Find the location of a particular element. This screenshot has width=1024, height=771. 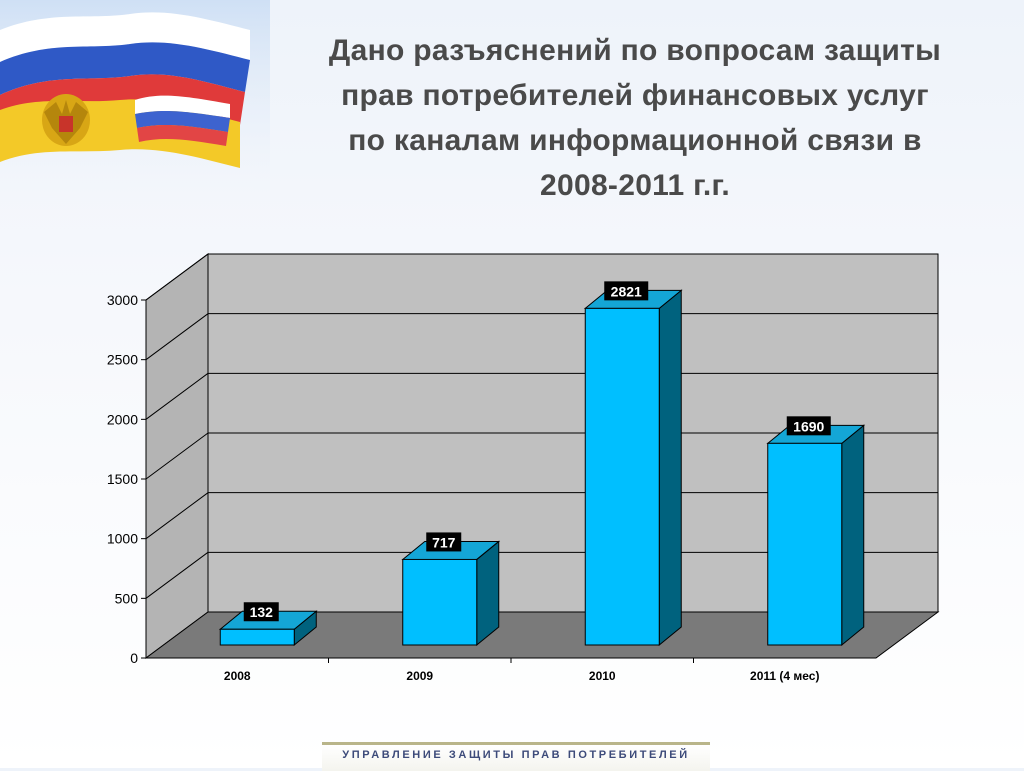

x-tick-label: 2011 (4 мес) is located at coordinates (784, 676).